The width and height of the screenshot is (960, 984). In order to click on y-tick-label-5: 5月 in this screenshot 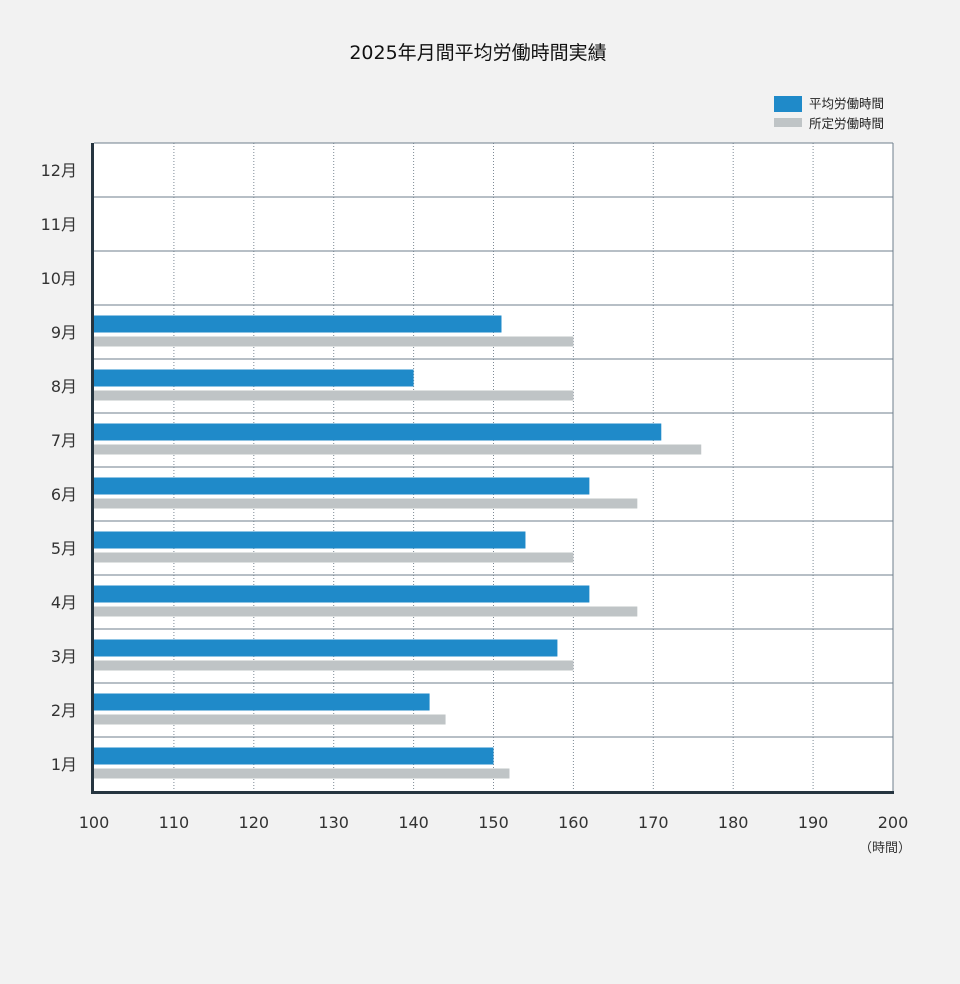, I will do `click(64, 548)`.